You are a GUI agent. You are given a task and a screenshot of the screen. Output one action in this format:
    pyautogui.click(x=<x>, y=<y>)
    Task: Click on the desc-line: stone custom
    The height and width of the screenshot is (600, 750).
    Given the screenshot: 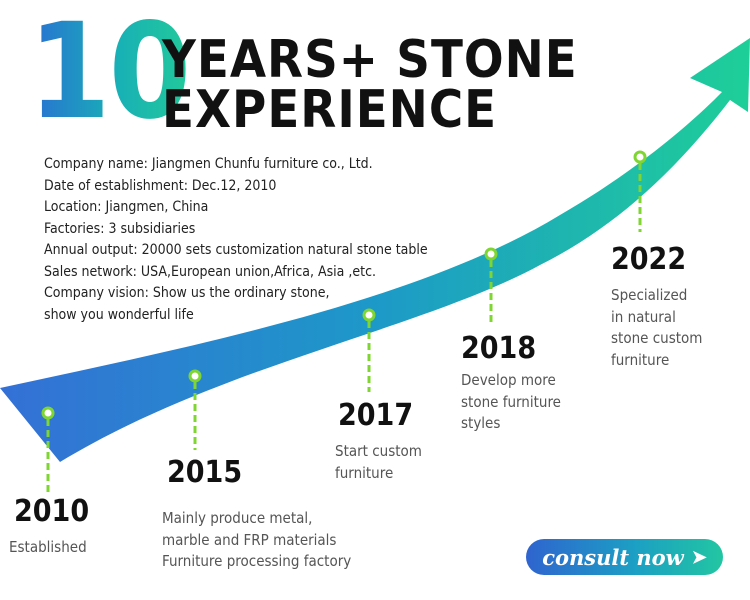 What is the action you would take?
    pyautogui.click(x=657, y=338)
    